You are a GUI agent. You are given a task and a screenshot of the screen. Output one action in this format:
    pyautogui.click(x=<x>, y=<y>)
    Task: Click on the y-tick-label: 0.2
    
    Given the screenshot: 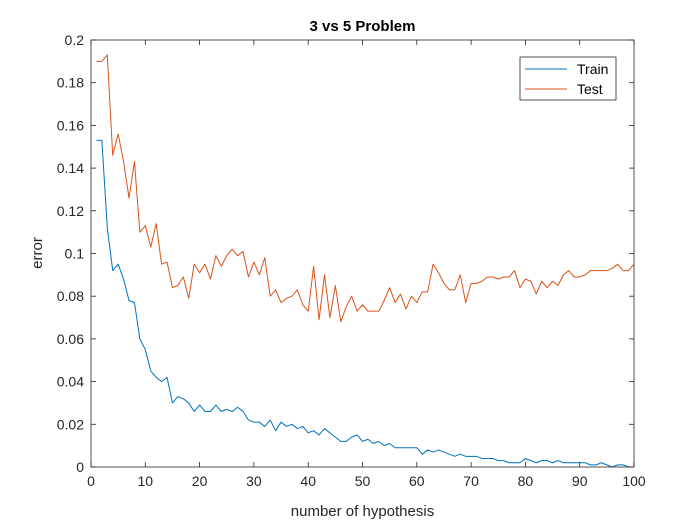 What is the action you would take?
    pyautogui.click(x=75, y=40)
    